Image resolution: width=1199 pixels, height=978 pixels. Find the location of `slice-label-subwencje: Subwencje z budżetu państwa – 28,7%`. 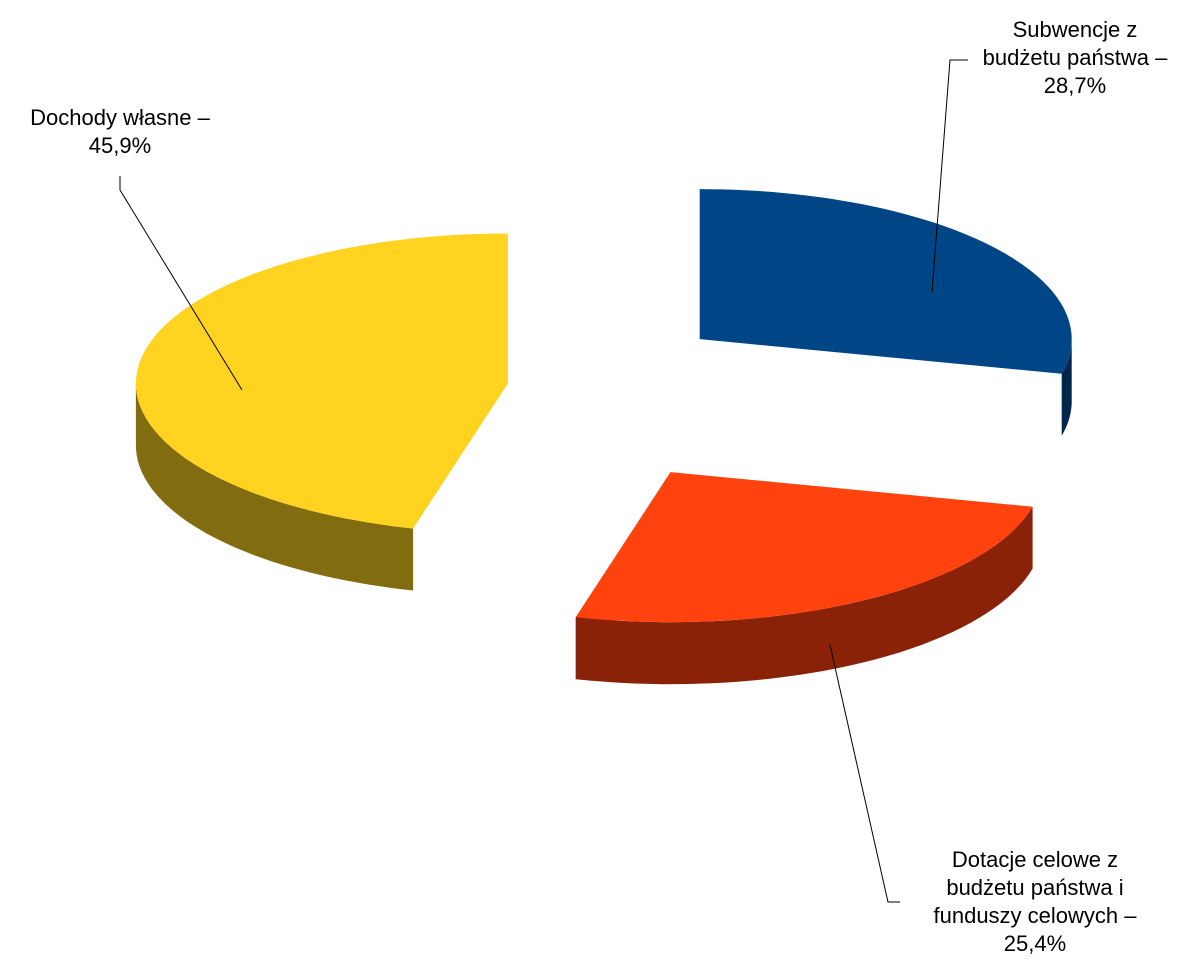

slice-label-subwencje: Subwencje z budżetu państwa – 28,7% is located at coordinates (1075, 57).